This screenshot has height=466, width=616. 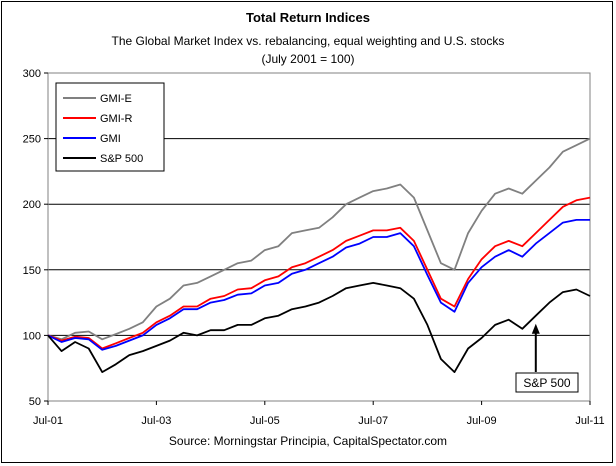 What do you see at coordinates (156, 421) in the screenshot?
I see `x-tick-label: Jul-03` at bounding box center [156, 421].